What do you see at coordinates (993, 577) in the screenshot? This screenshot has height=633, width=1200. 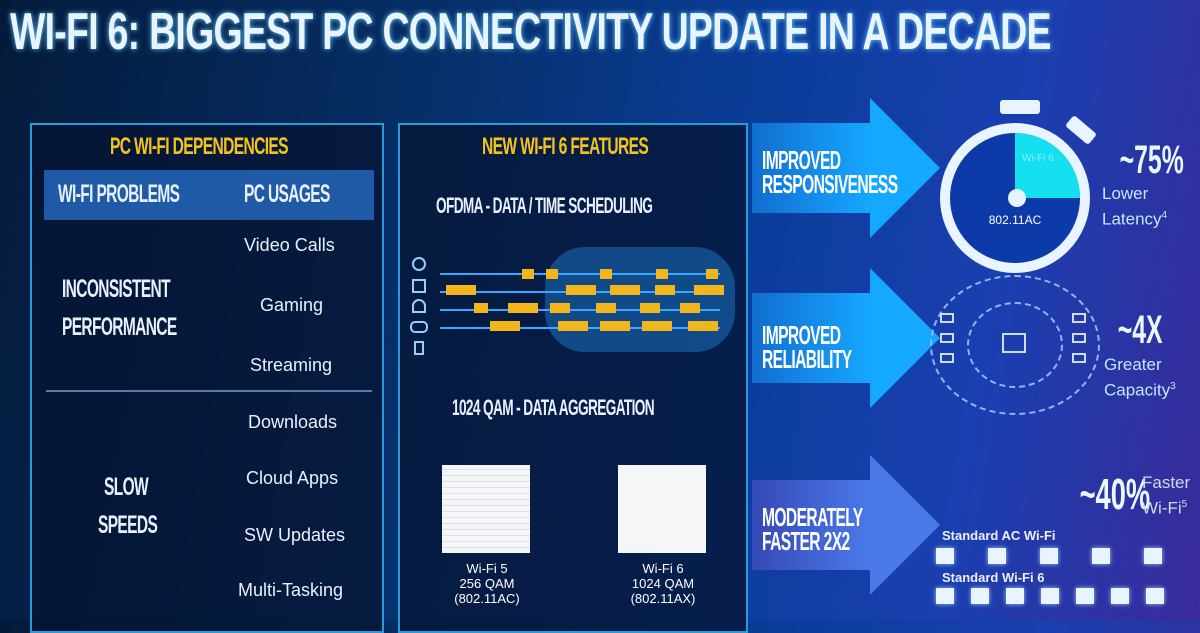 I see `standard-wifi6-label: Standard Wi-Fi 6` at bounding box center [993, 577].